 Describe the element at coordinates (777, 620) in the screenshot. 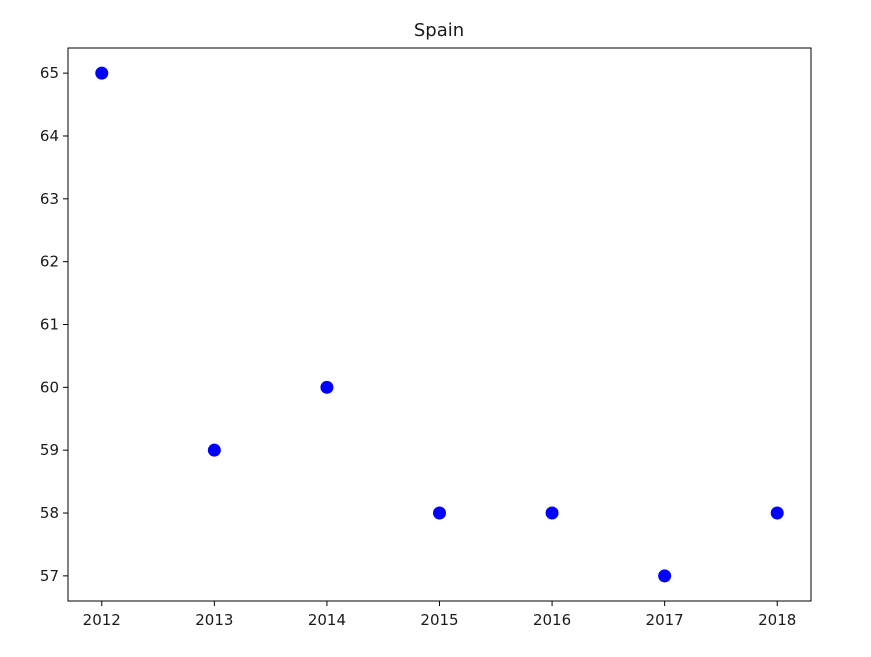

I see `x-tick-label: 2018` at that location.